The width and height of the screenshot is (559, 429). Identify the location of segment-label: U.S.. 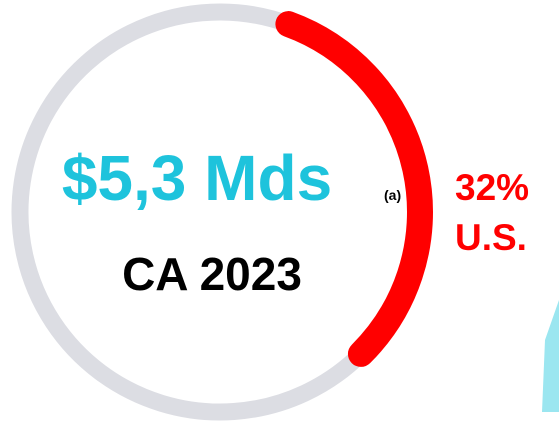
(491, 237).